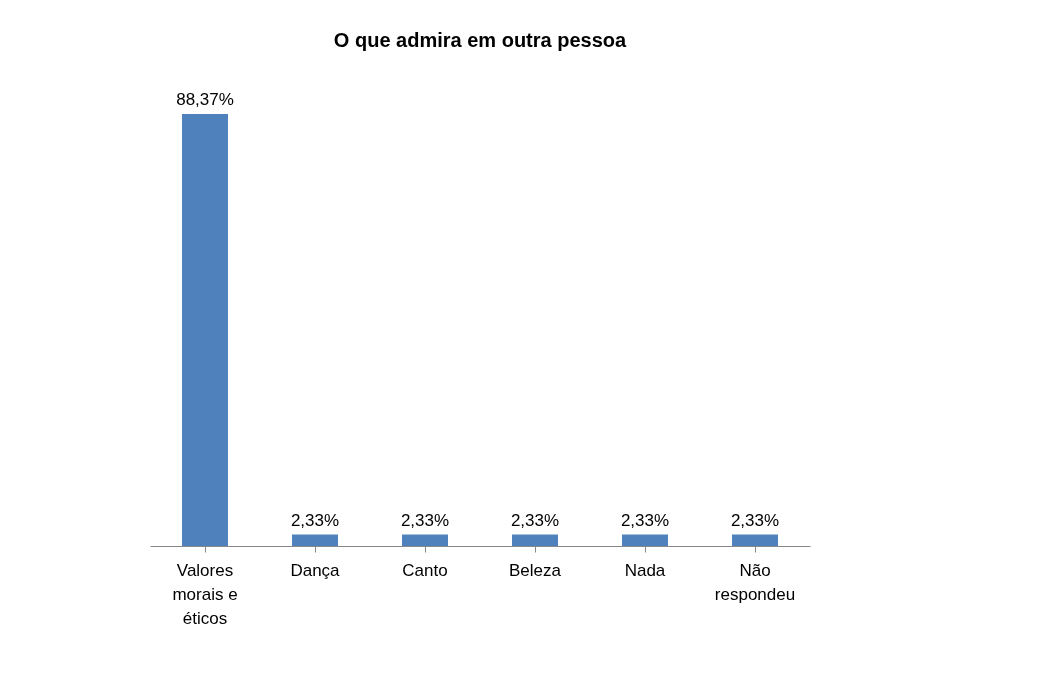 This screenshot has height=675, width=1038. Describe the element at coordinates (535, 570) in the screenshot. I see `x-tick-label: Beleza` at that location.